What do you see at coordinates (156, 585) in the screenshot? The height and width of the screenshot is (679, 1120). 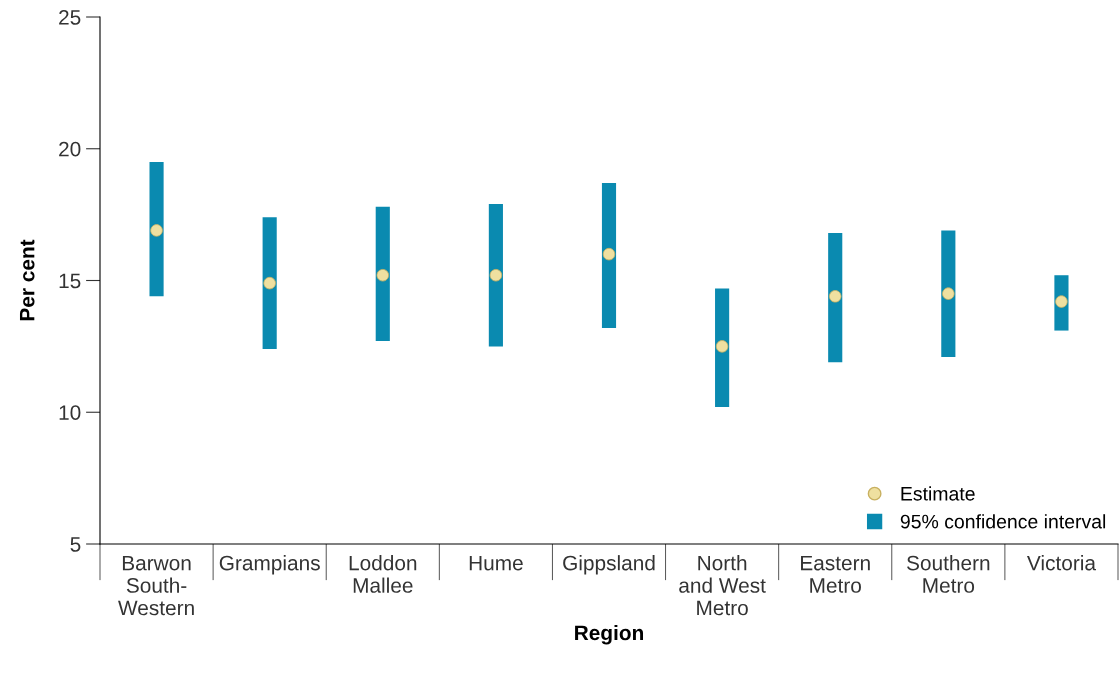 I see `x-tick-label: Barwon South- Western` at bounding box center [156, 585].